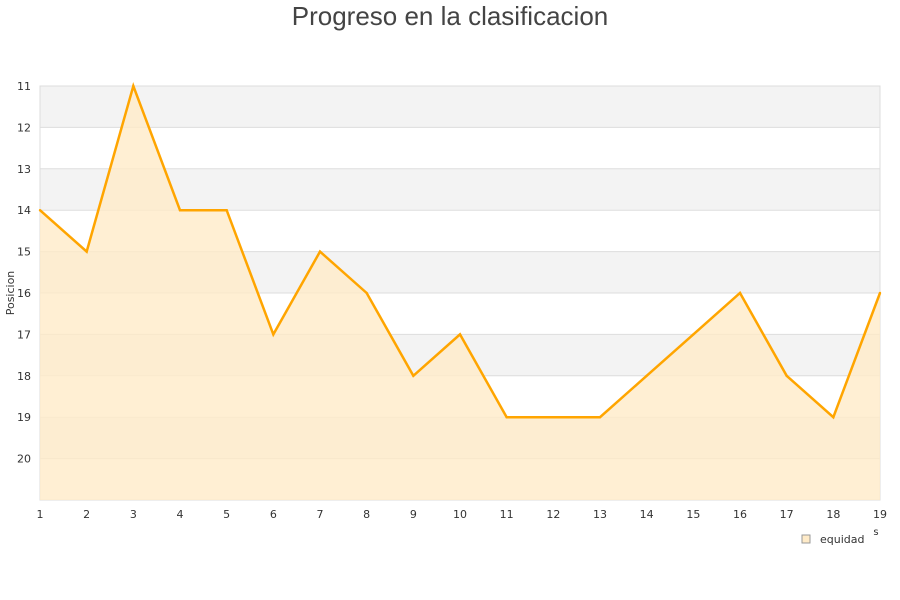 The width and height of the screenshot is (900, 600). What do you see at coordinates (226, 514) in the screenshot?
I see `x-tick-label: 5` at bounding box center [226, 514].